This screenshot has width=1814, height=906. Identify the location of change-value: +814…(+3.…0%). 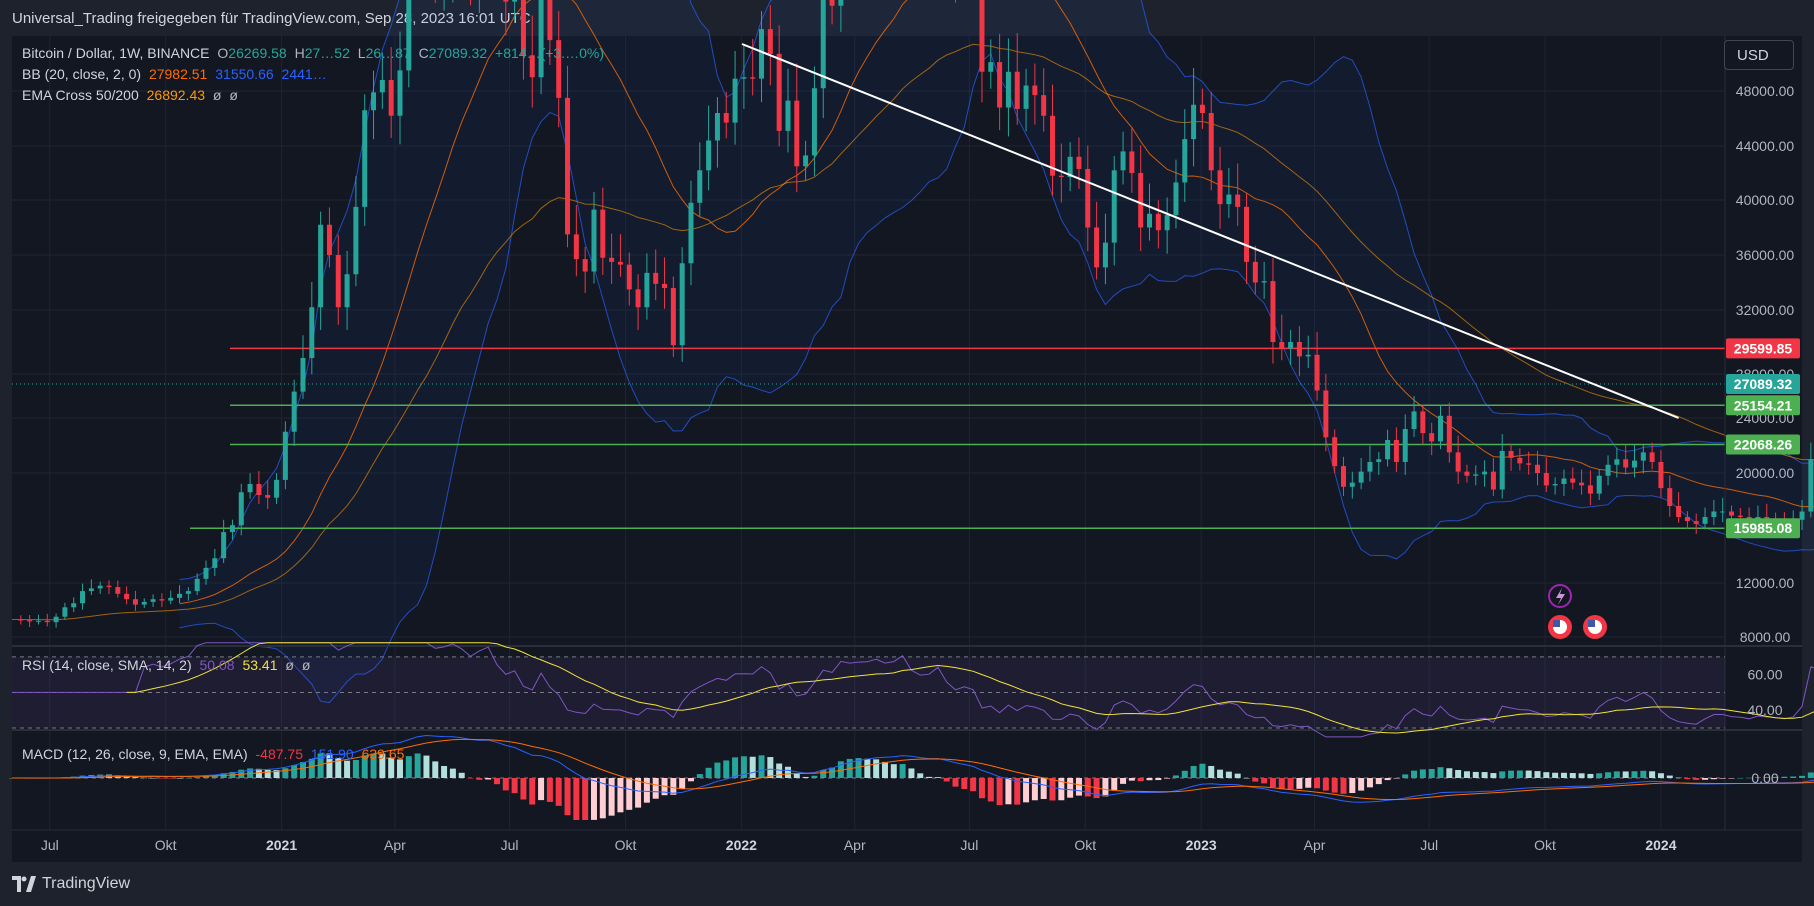
(549, 53).